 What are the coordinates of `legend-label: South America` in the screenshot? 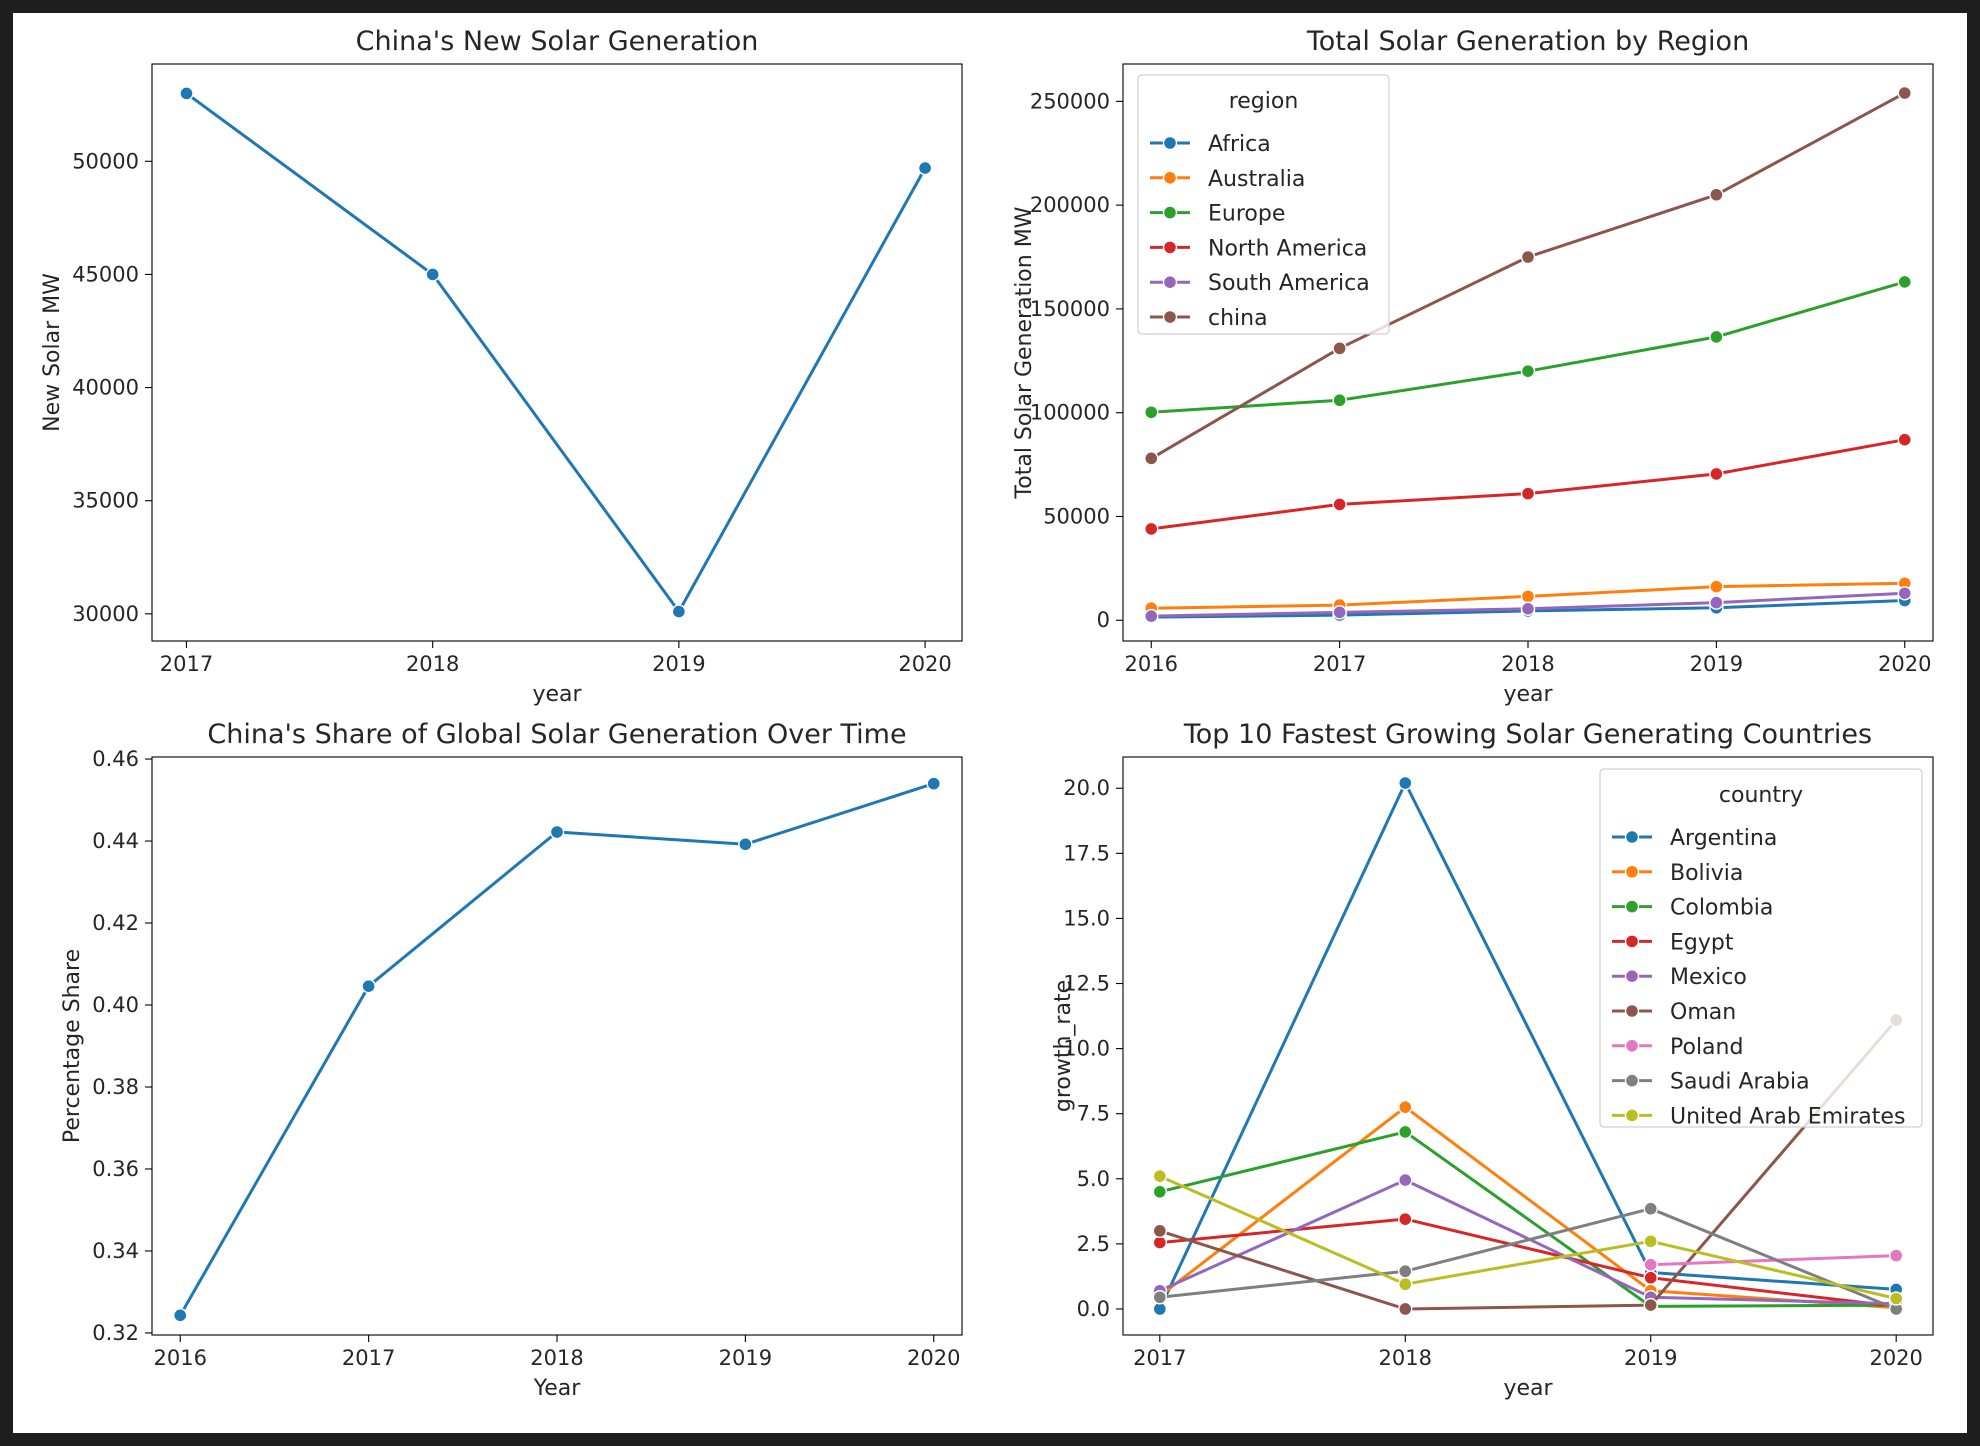 It's located at (1289, 283).